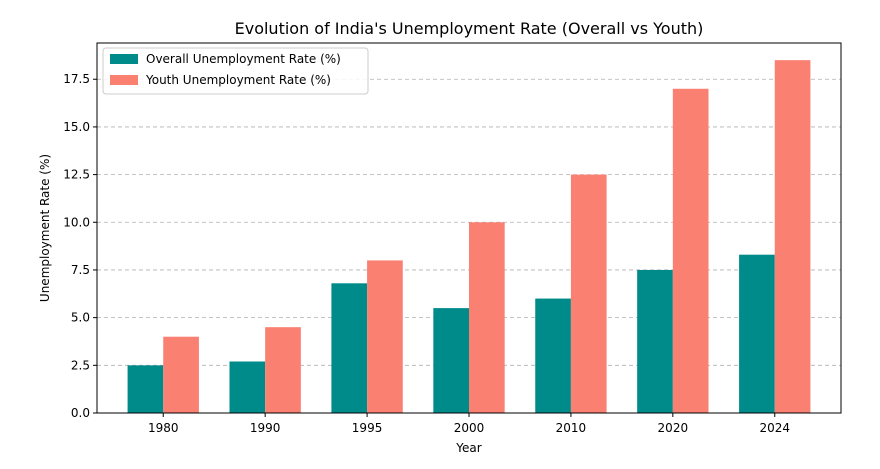  Describe the element at coordinates (349, 348) in the screenshot. I see `bar-overall-1995` at that location.